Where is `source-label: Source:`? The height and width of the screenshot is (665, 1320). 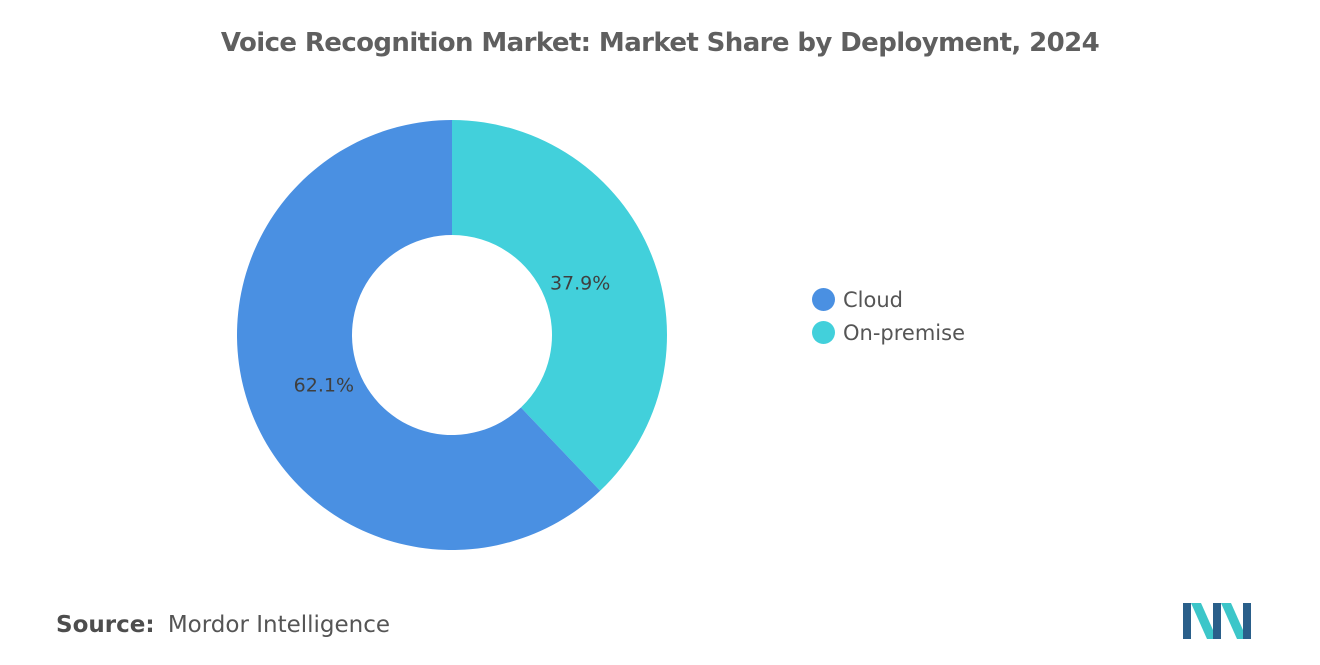
source-label: Source: is located at coordinates (105, 625).